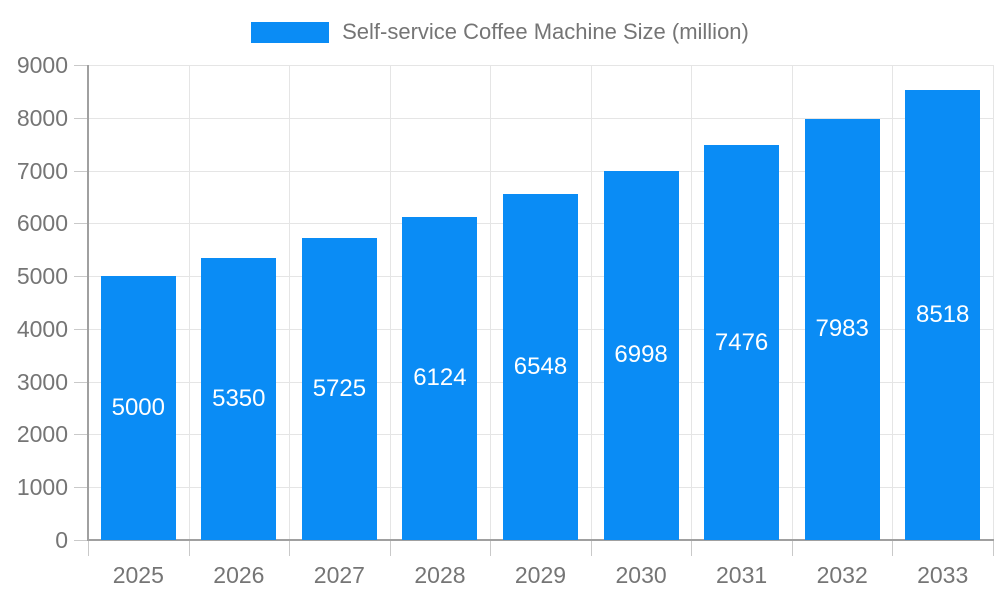 This screenshot has width=1000, height=600. I want to click on bar-value-label: 5000, so click(138, 408).